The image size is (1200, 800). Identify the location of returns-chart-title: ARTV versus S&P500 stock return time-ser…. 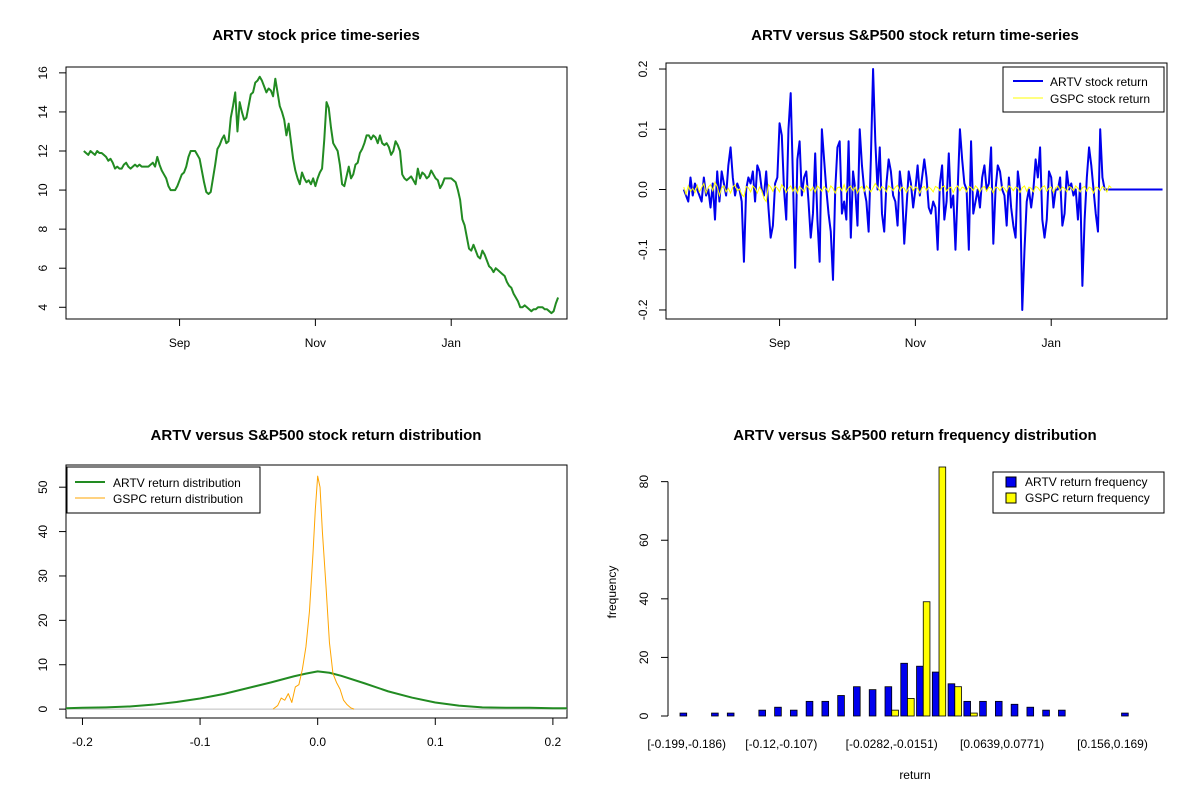
(915, 35).